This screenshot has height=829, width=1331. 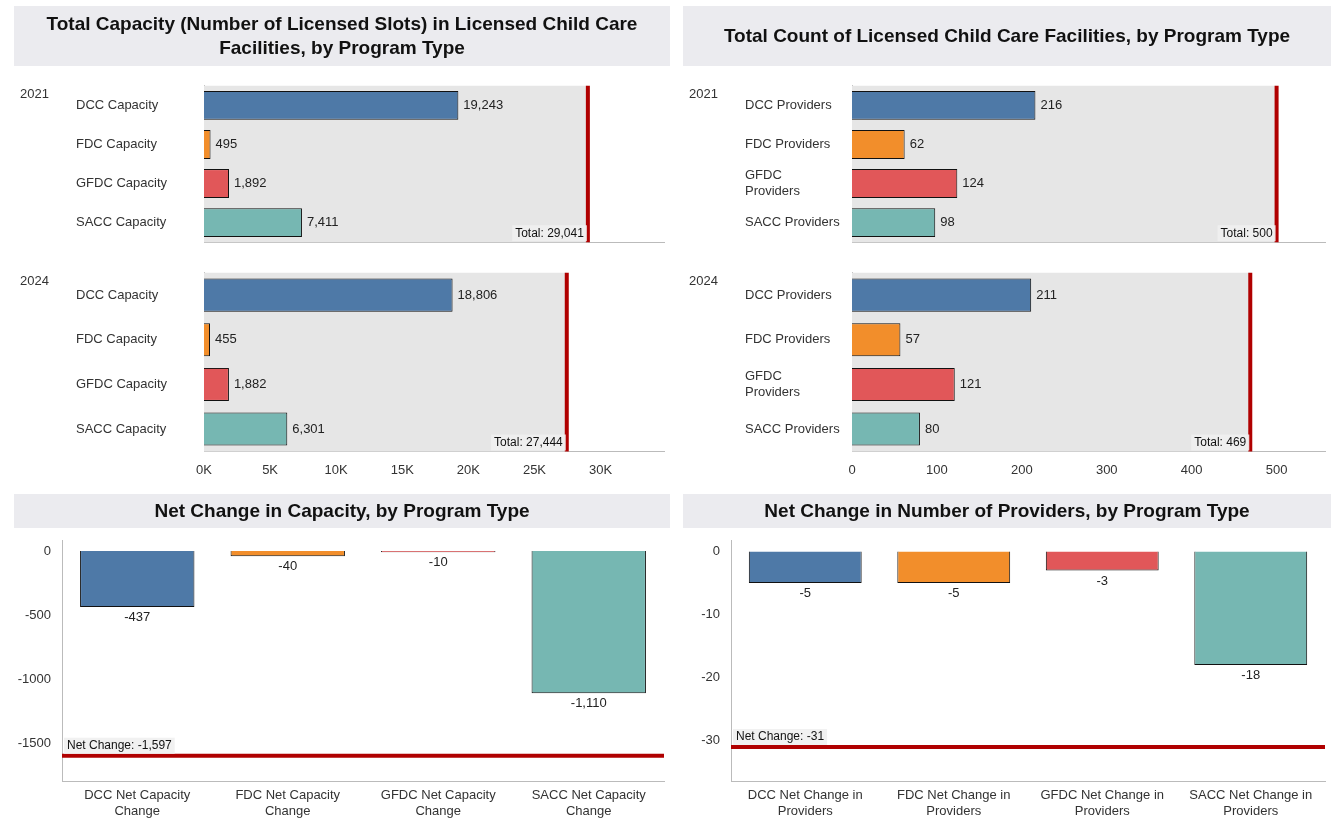 I want to click on x-tick-label: 25K, so click(x=534, y=469).